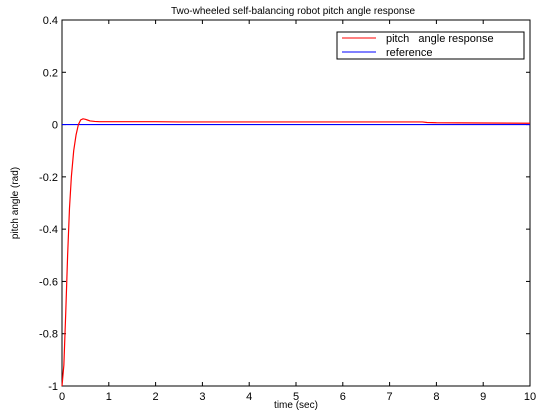  I want to click on y-tick-label: -0.8, so click(48, 335).